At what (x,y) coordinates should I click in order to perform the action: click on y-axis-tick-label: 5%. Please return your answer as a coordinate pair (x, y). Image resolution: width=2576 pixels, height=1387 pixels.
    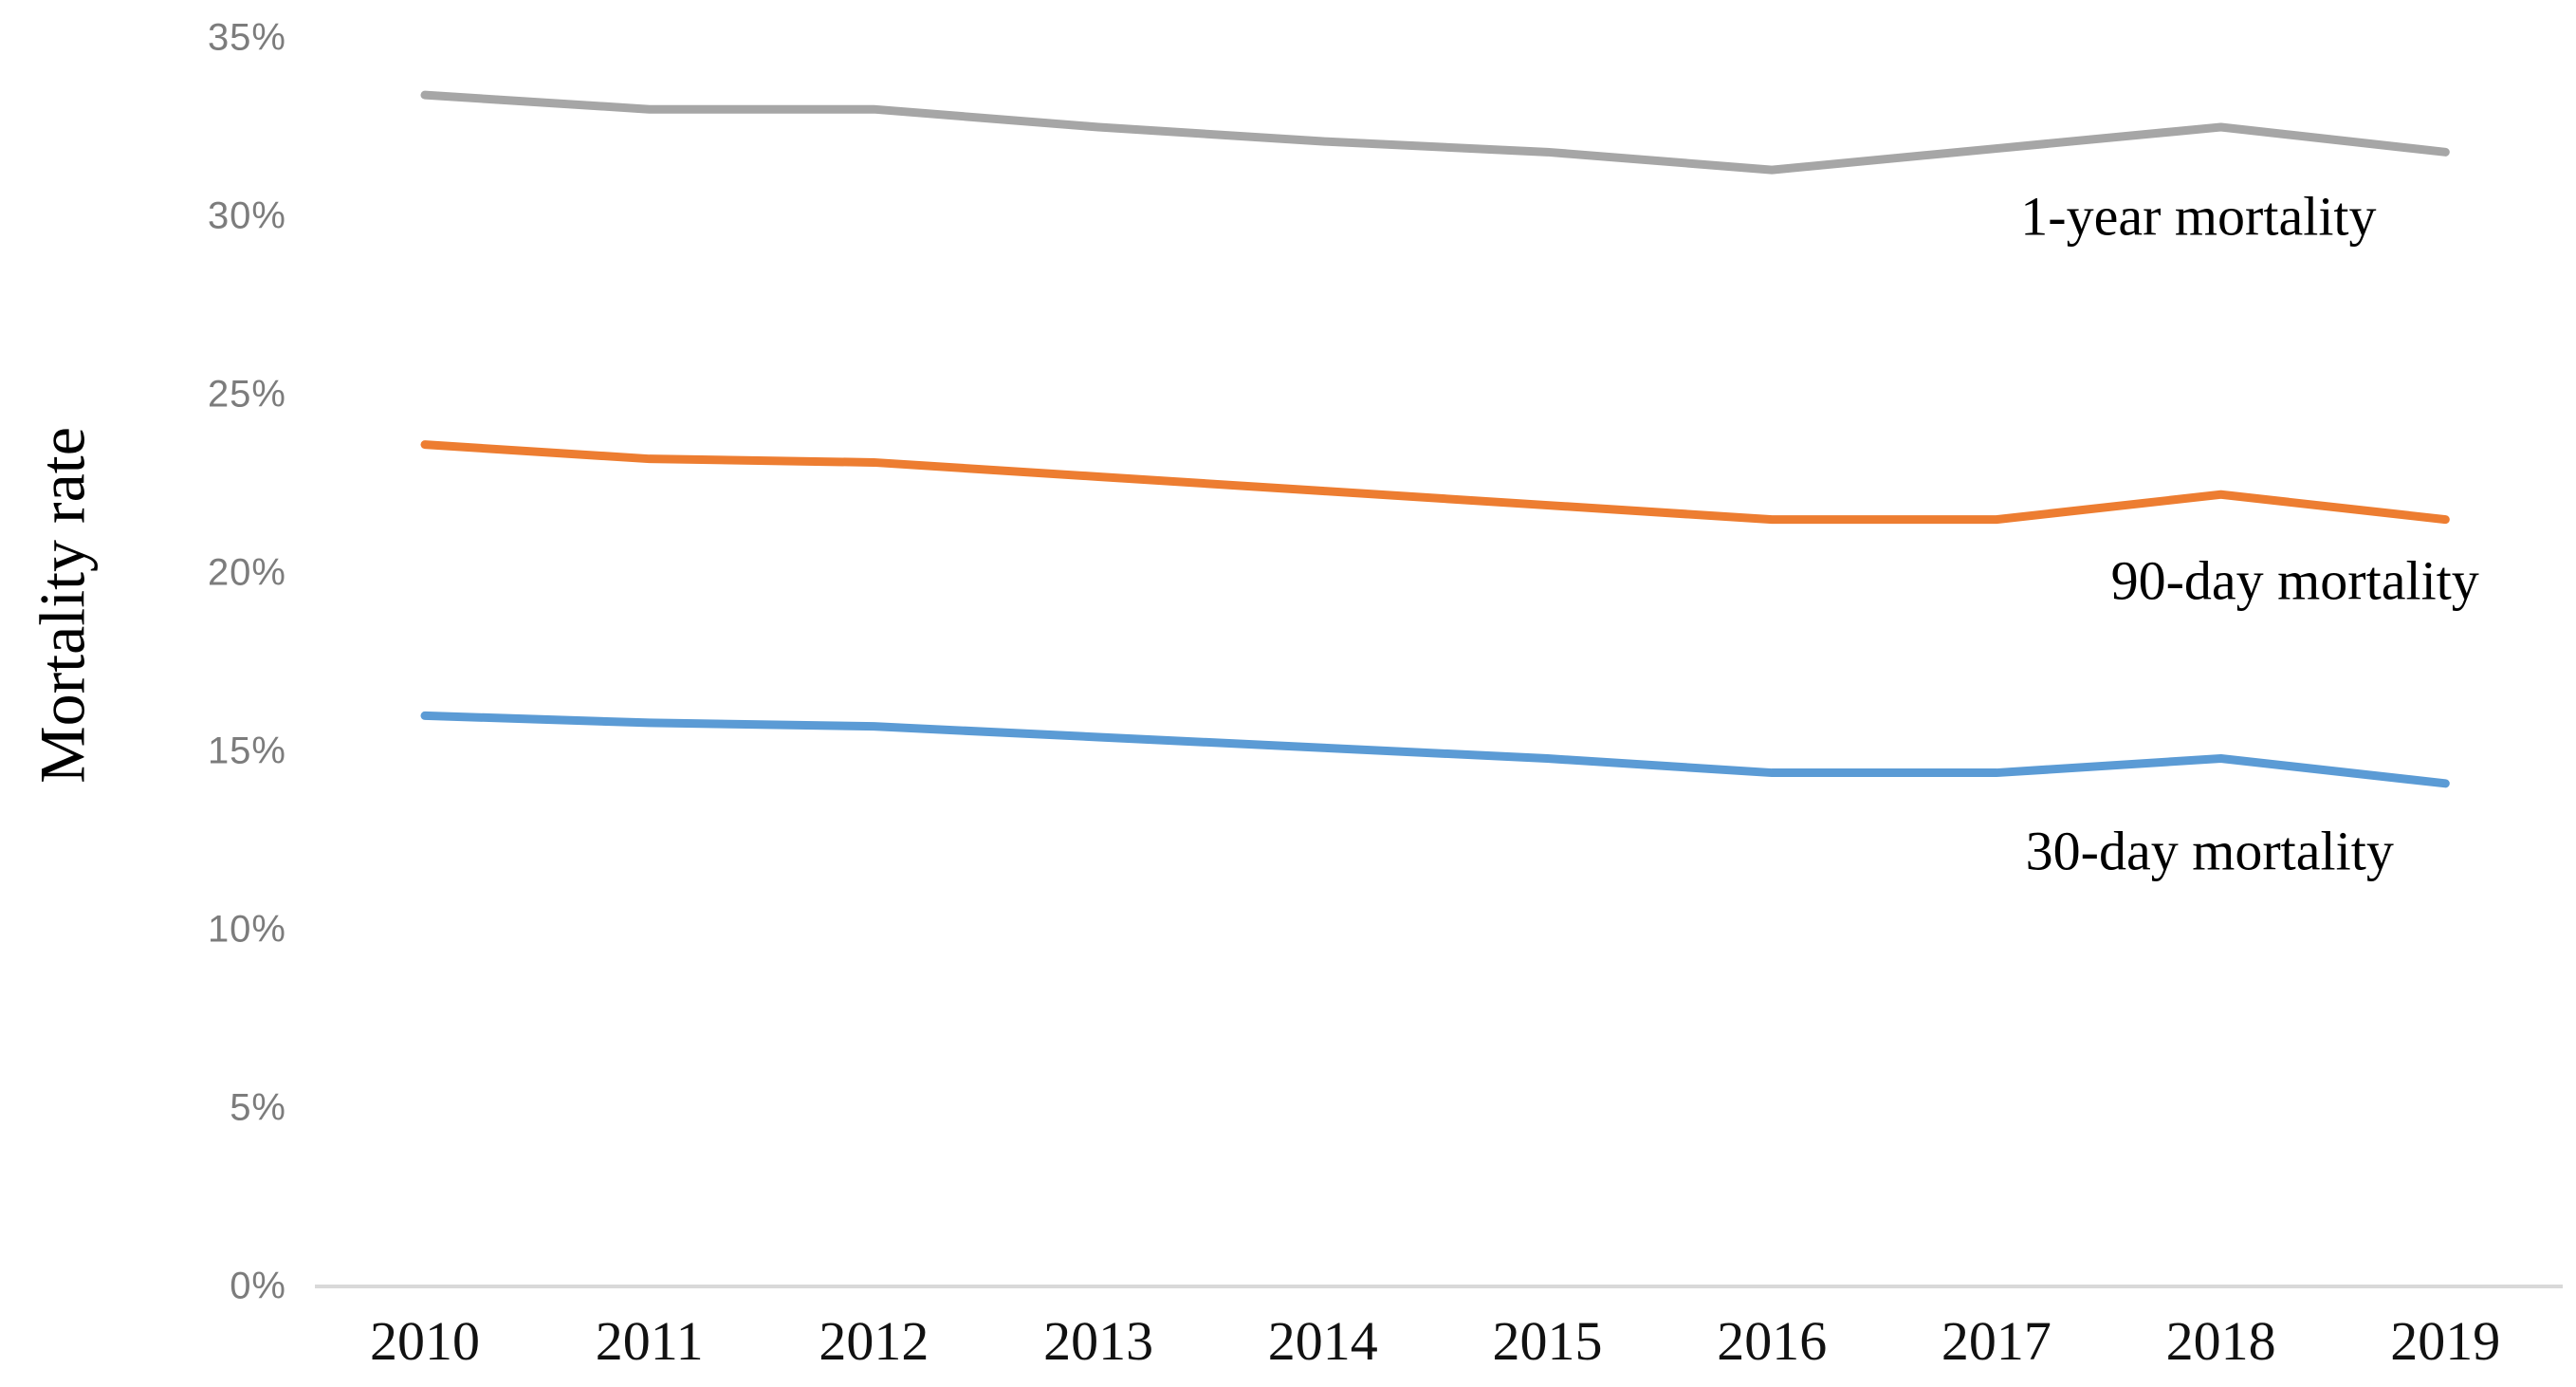
    Looking at the image, I should click on (258, 1107).